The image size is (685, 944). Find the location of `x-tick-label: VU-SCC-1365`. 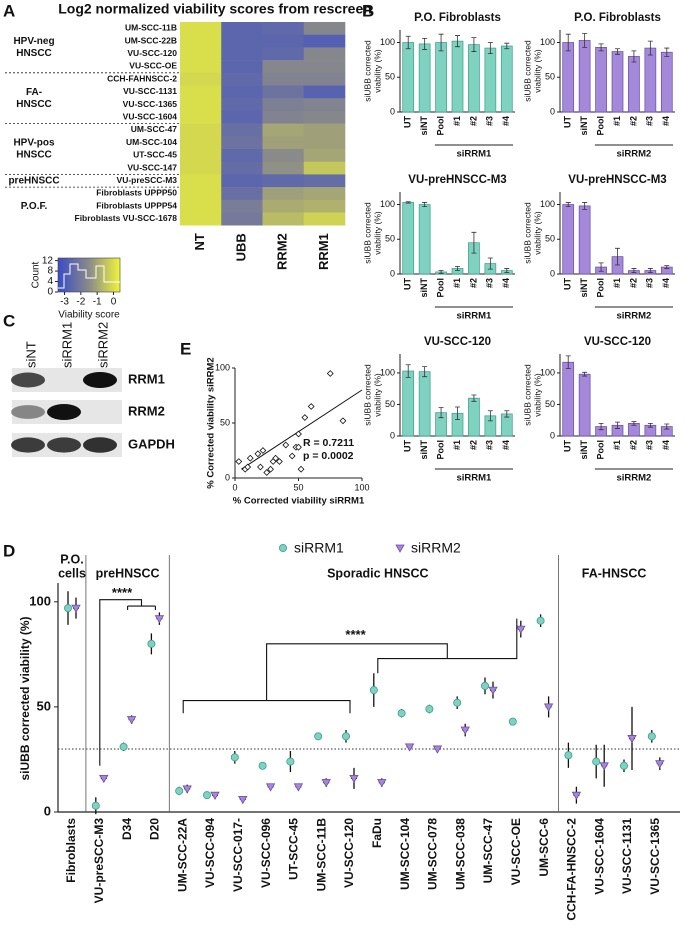

x-tick-label: VU-SCC-1365 is located at coordinates (655, 856).